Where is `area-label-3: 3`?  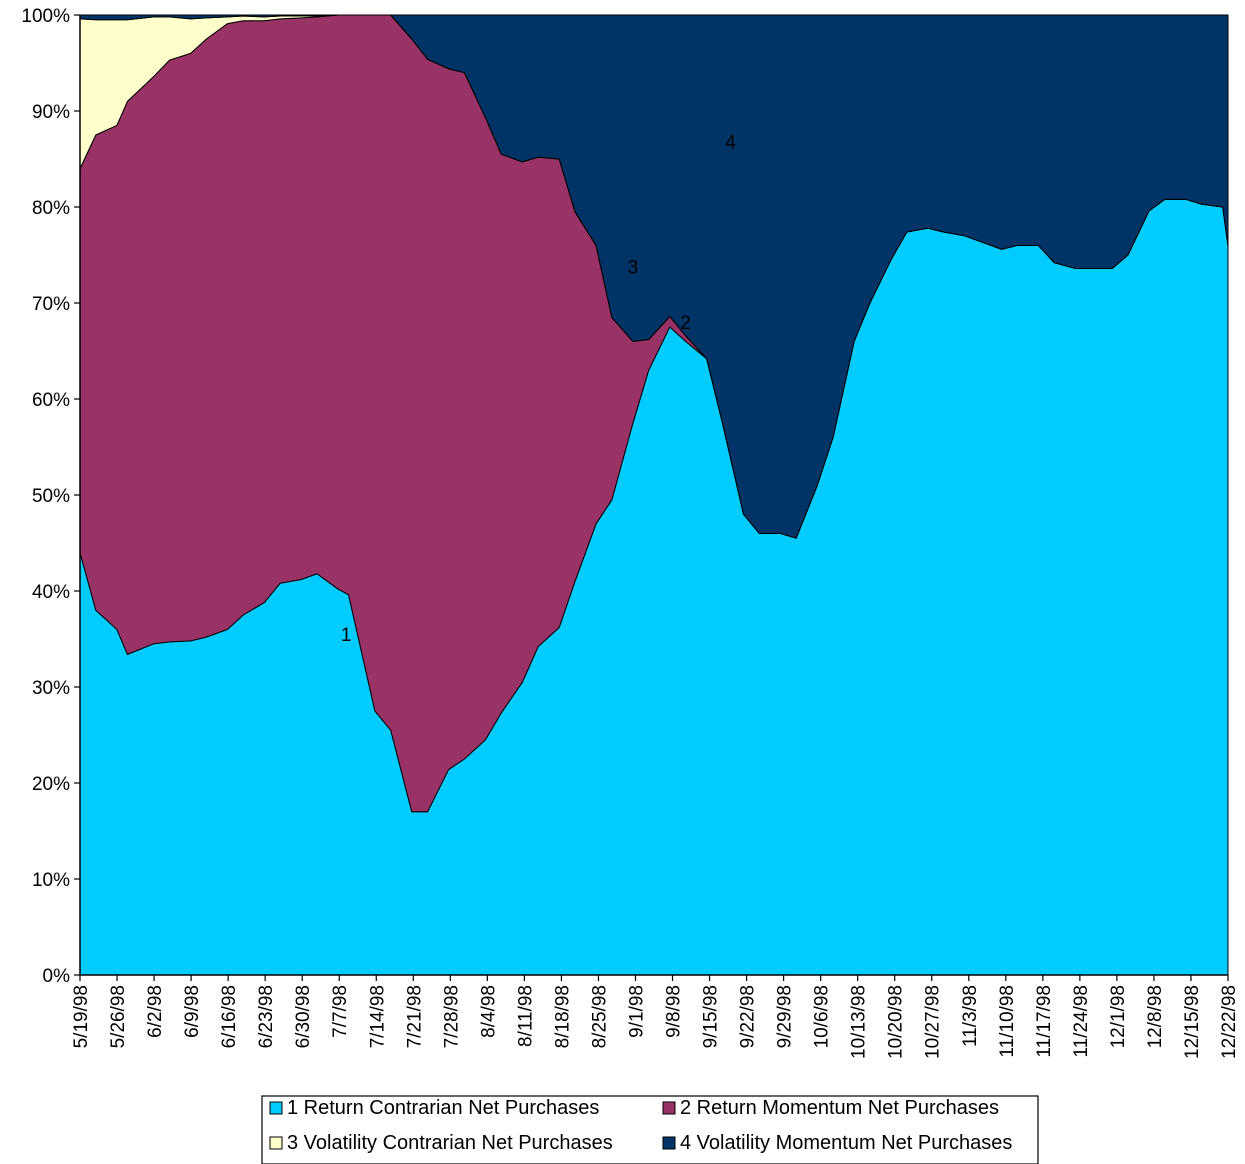
area-label-3: 3 is located at coordinates (633, 268).